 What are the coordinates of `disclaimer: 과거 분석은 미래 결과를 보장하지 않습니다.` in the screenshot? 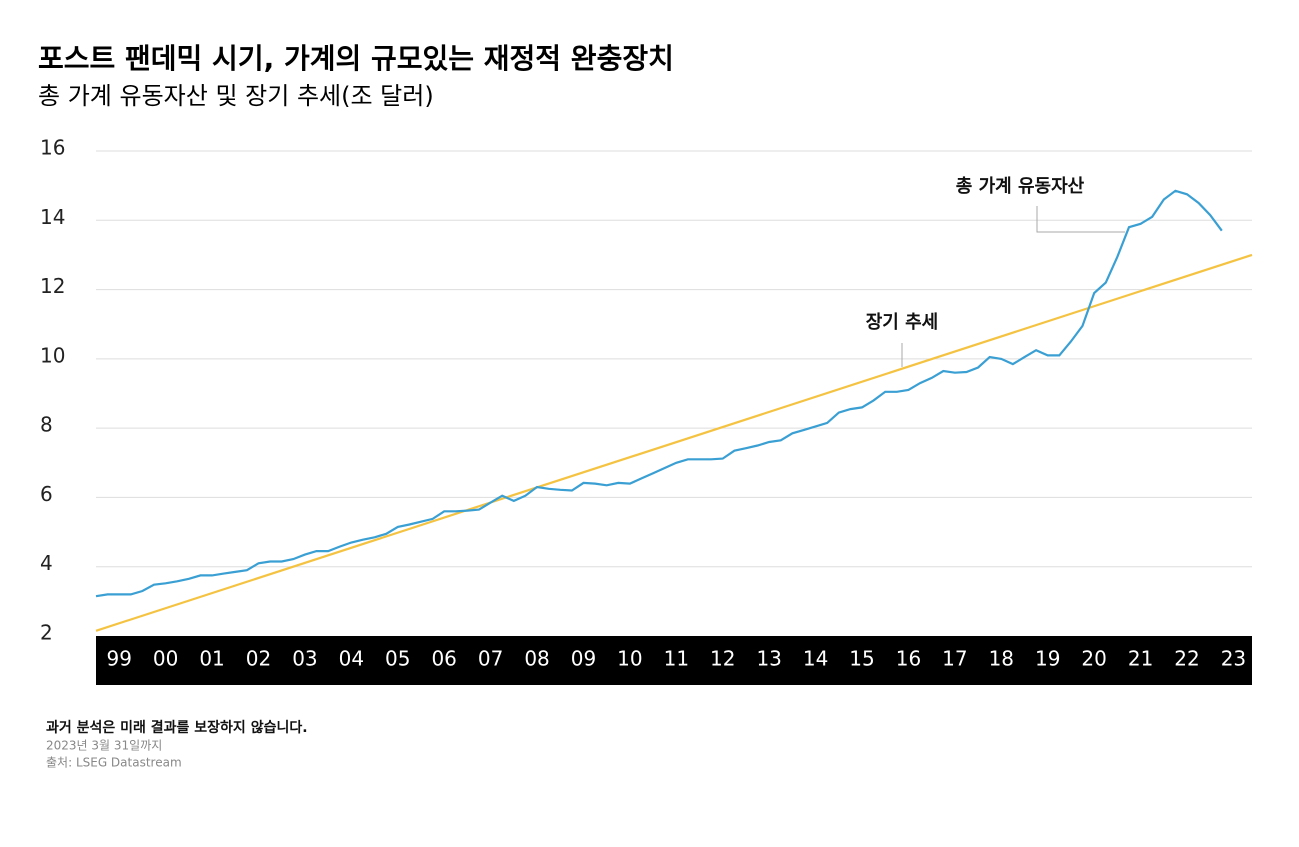 It's located at (177, 727).